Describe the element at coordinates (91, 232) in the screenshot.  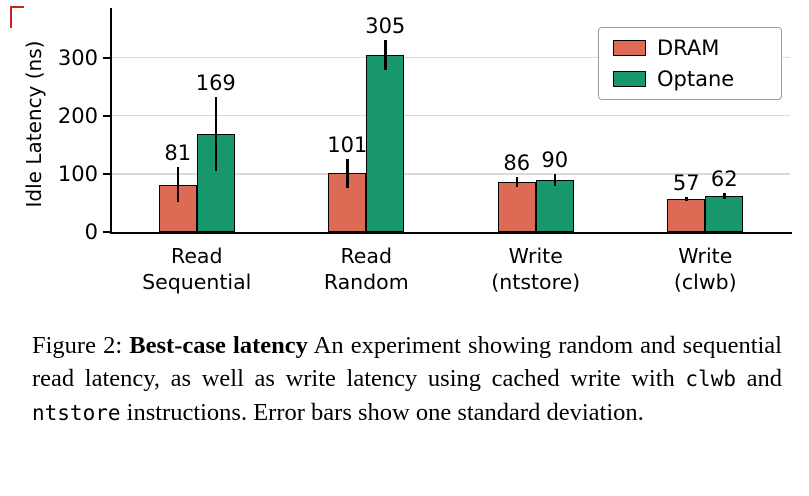
I see `y-tick-label-0: 0` at that location.